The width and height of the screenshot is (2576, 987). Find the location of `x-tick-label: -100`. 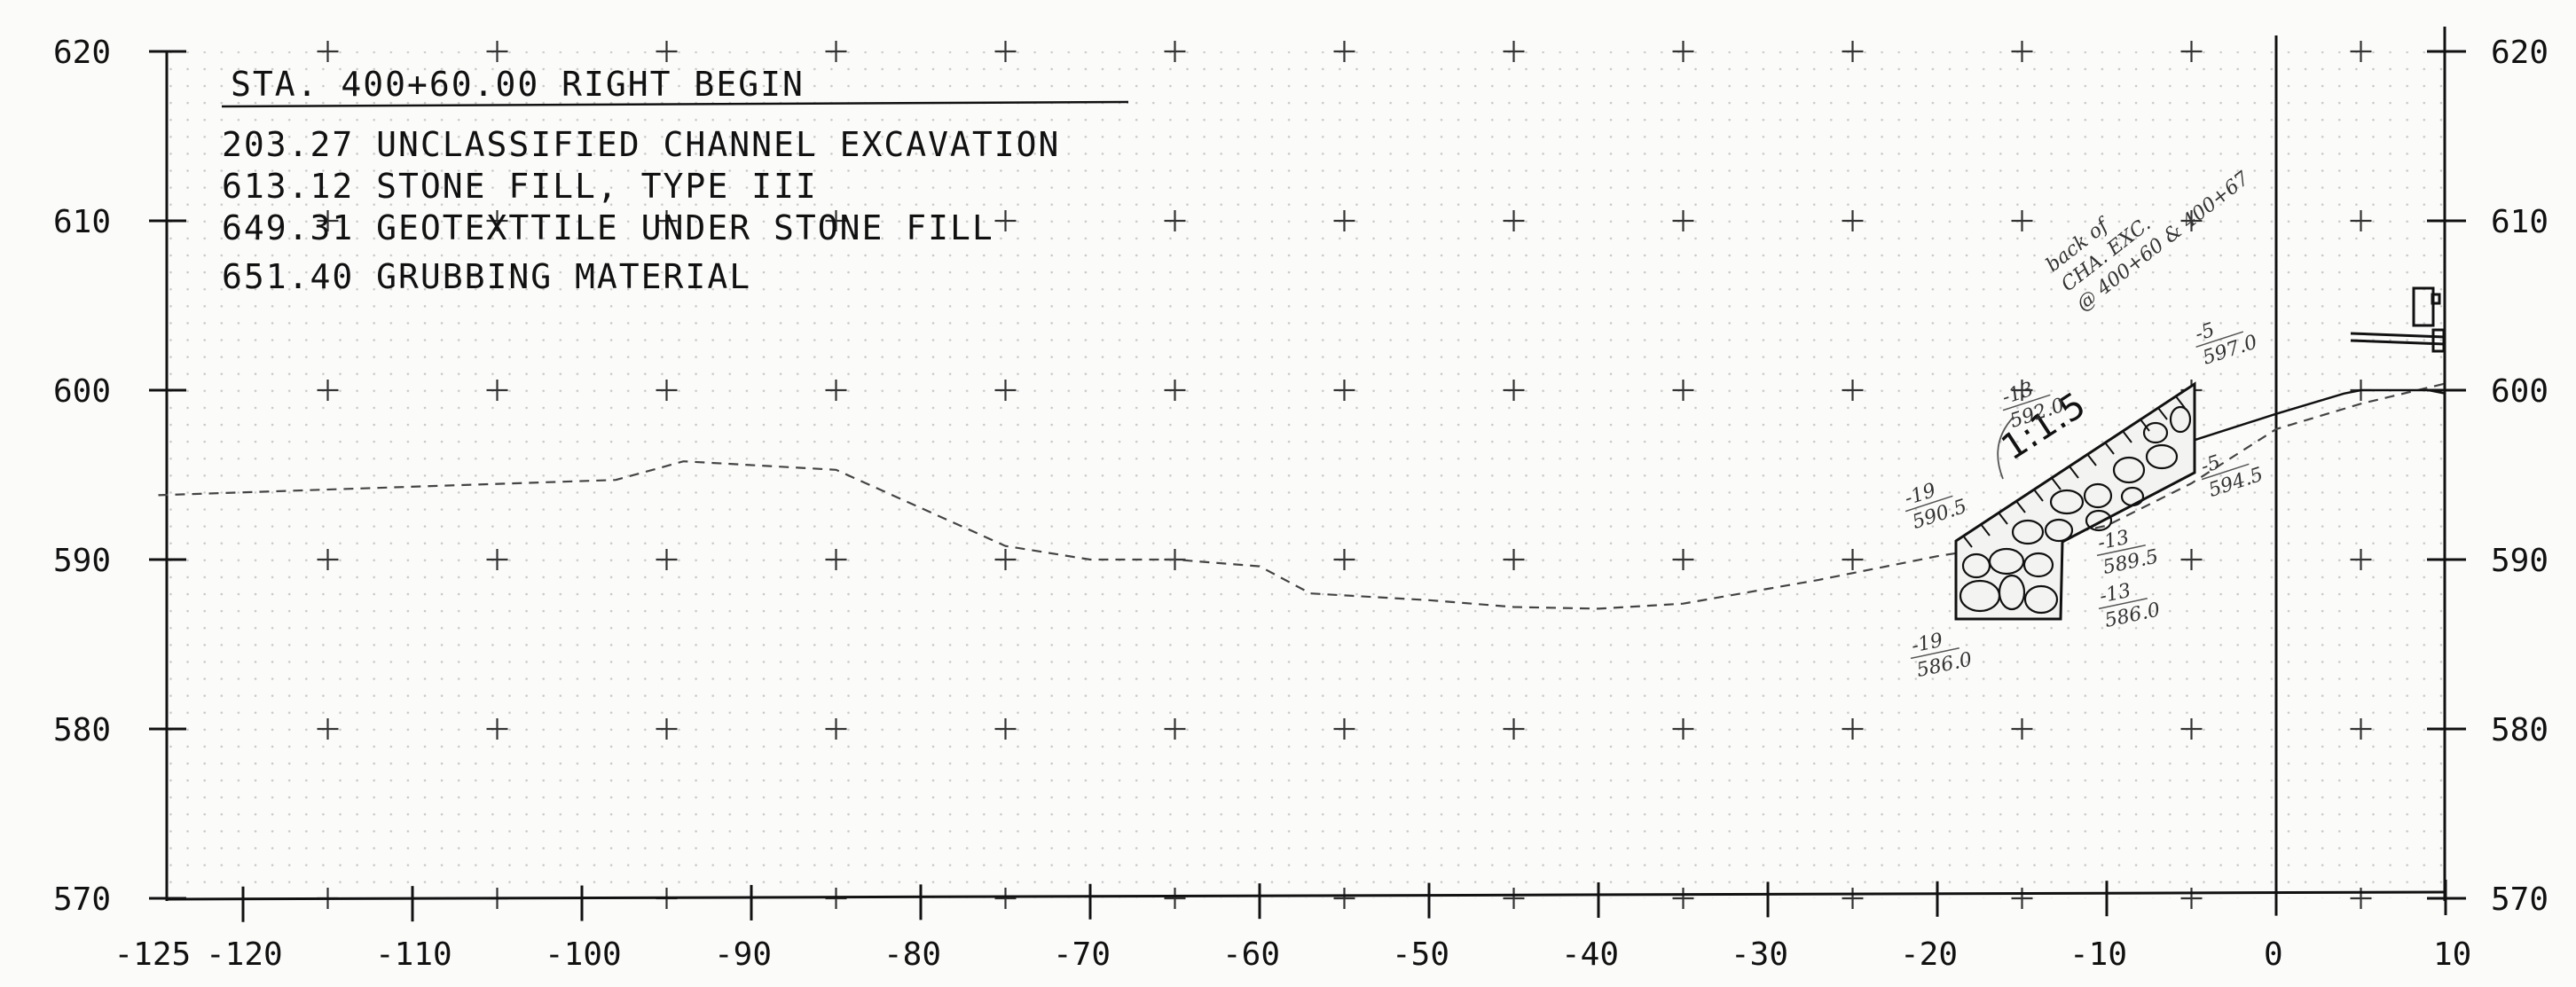

x-tick-label: -100 is located at coordinates (583, 954).